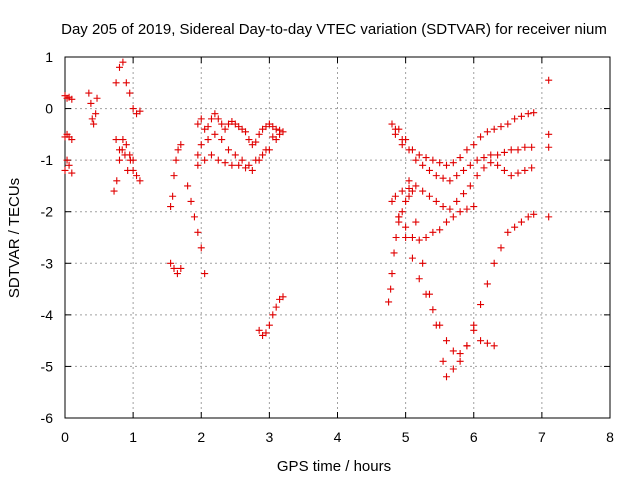  What do you see at coordinates (474, 437) in the screenshot?
I see `x-tick-label: 6` at bounding box center [474, 437].